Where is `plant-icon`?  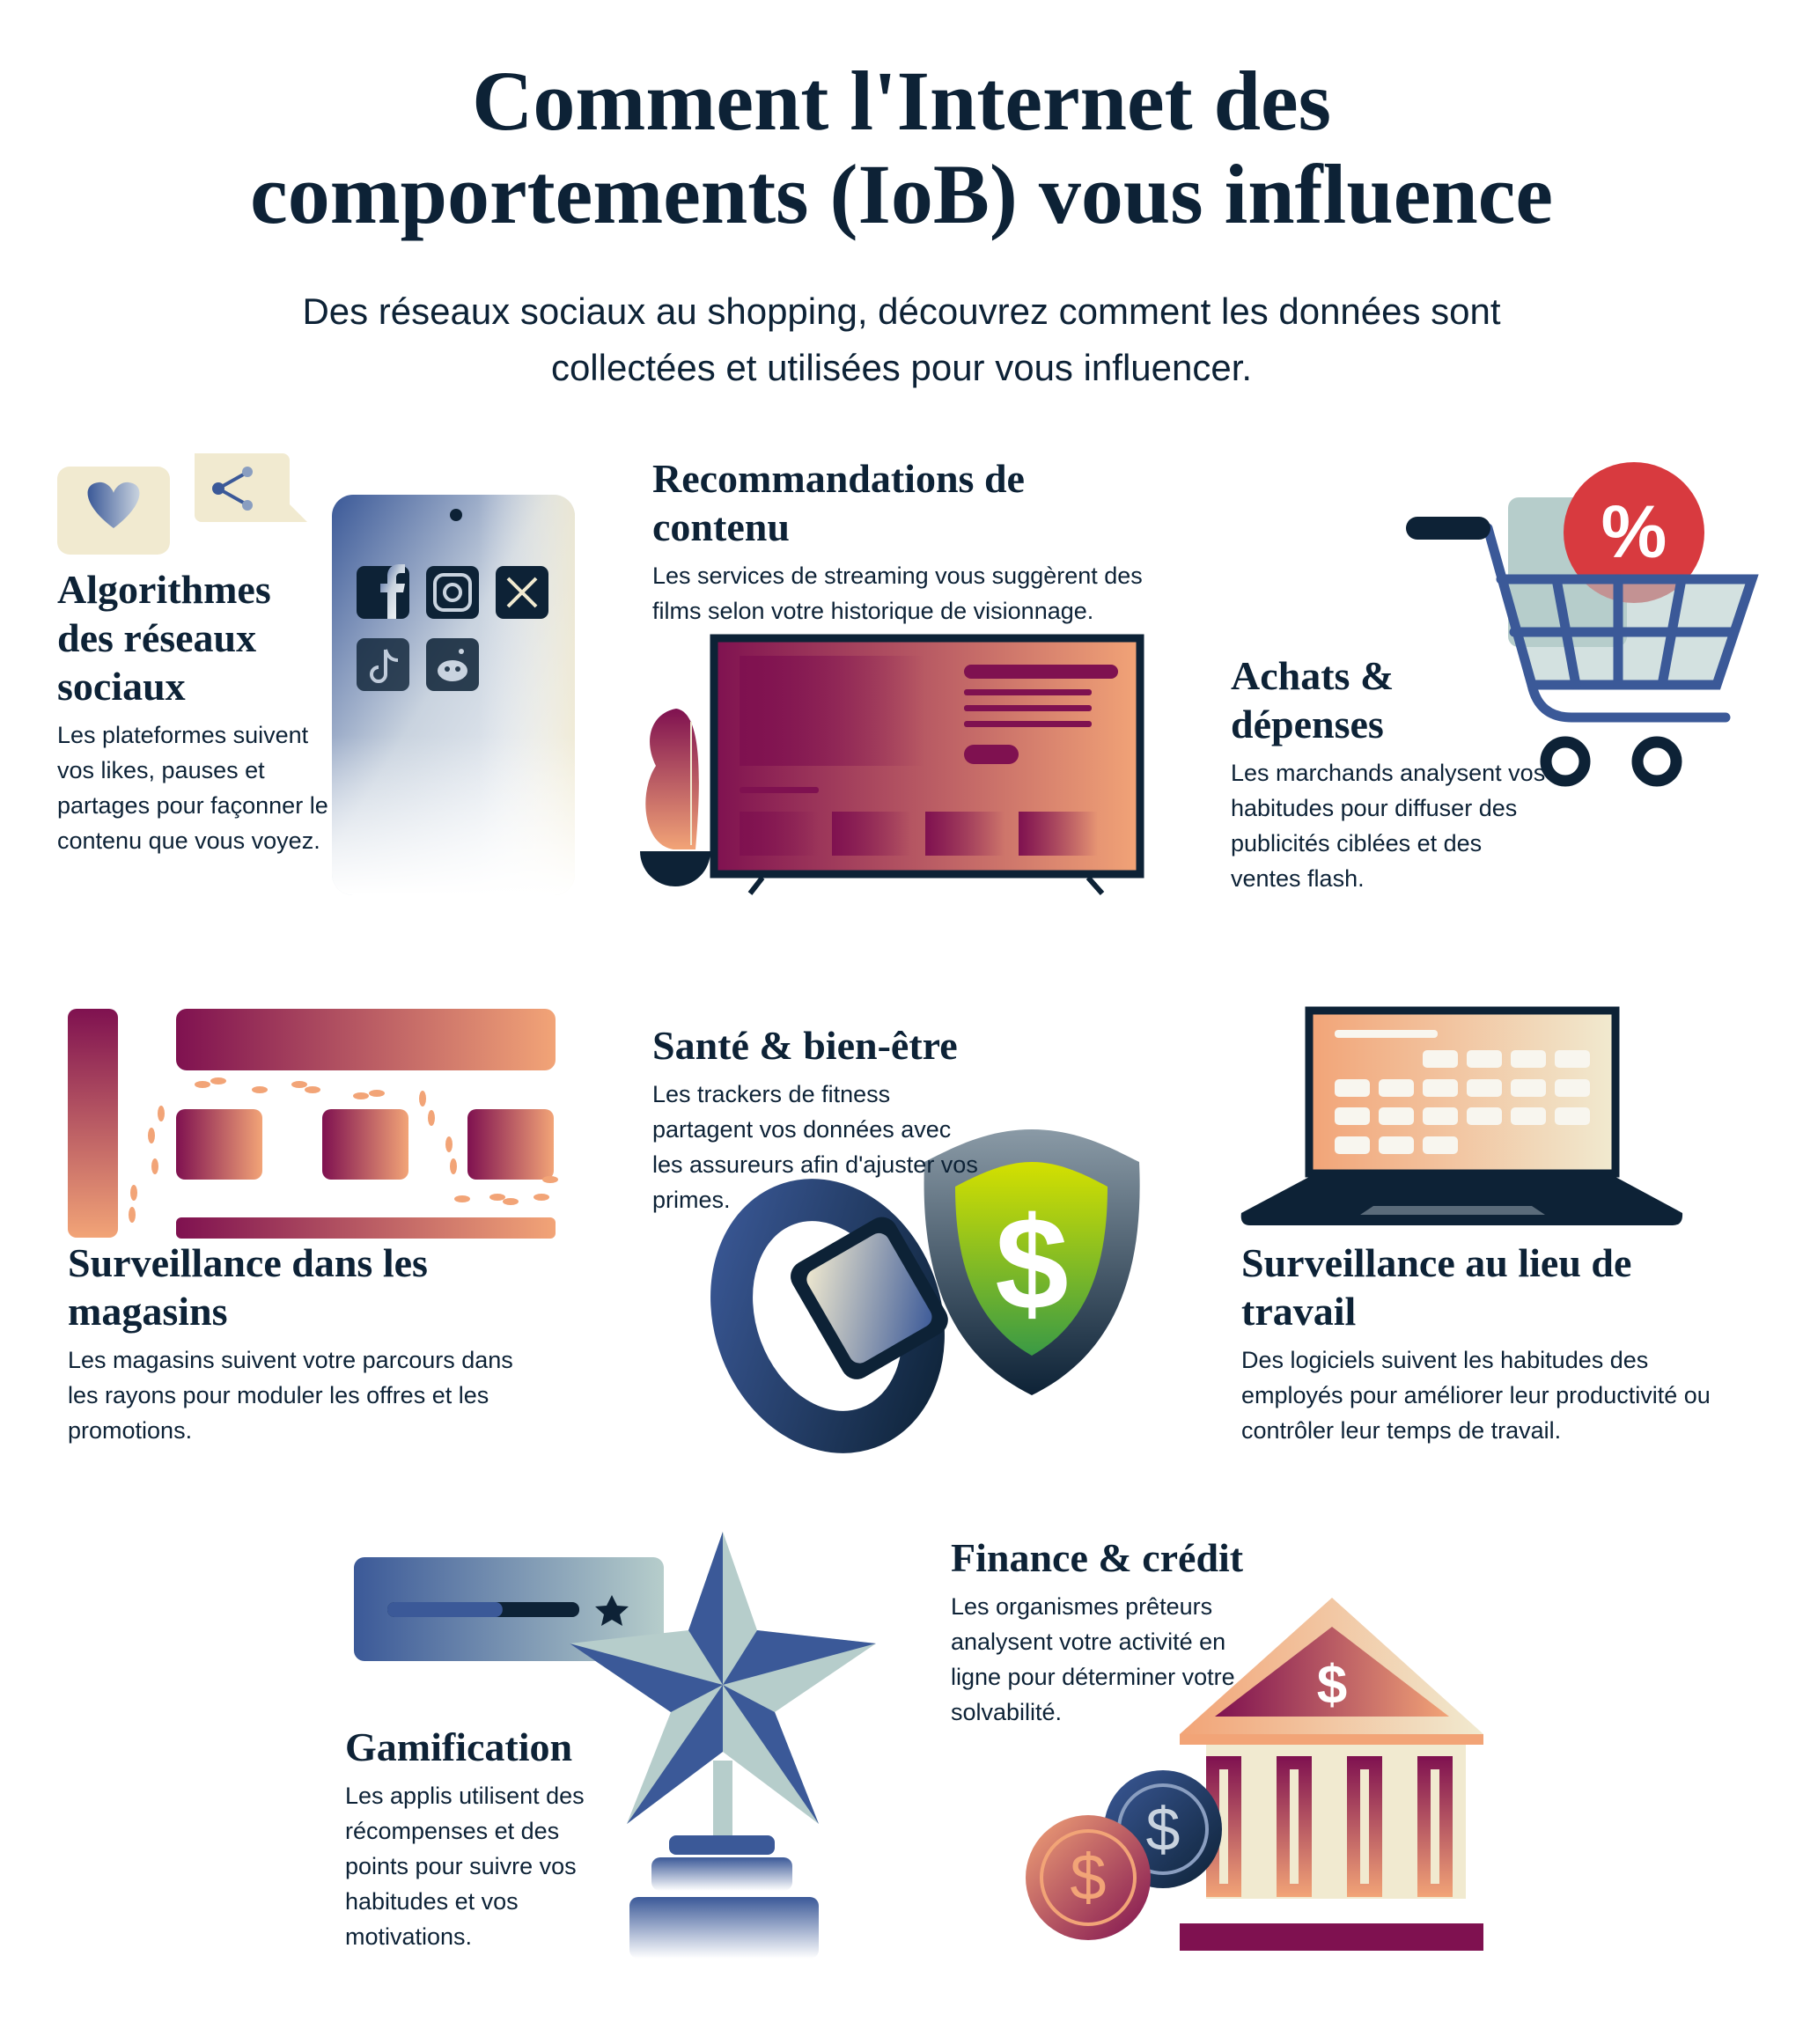 plant-icon is located at coordinates (675, 797).